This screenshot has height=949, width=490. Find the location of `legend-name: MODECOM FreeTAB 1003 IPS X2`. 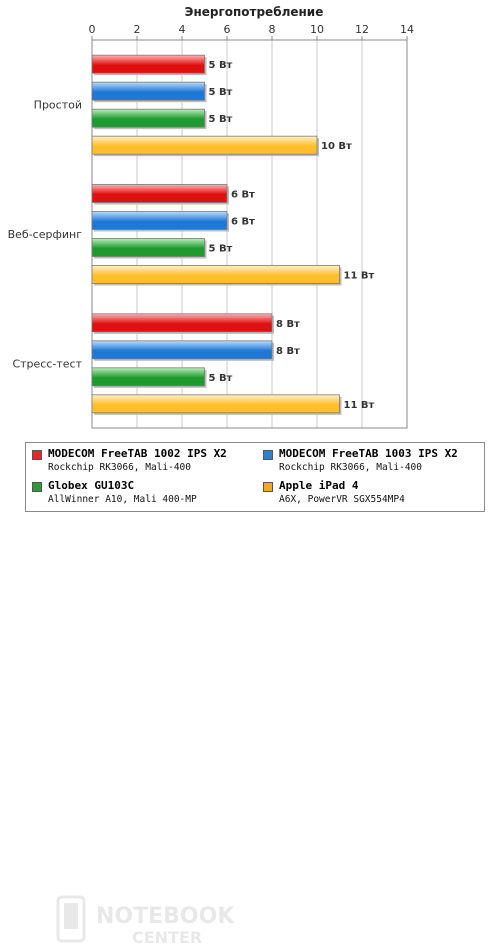

legend-name: MODECOM FreeTAB 1003 IPS X2 is located at coordinates (368, 453).